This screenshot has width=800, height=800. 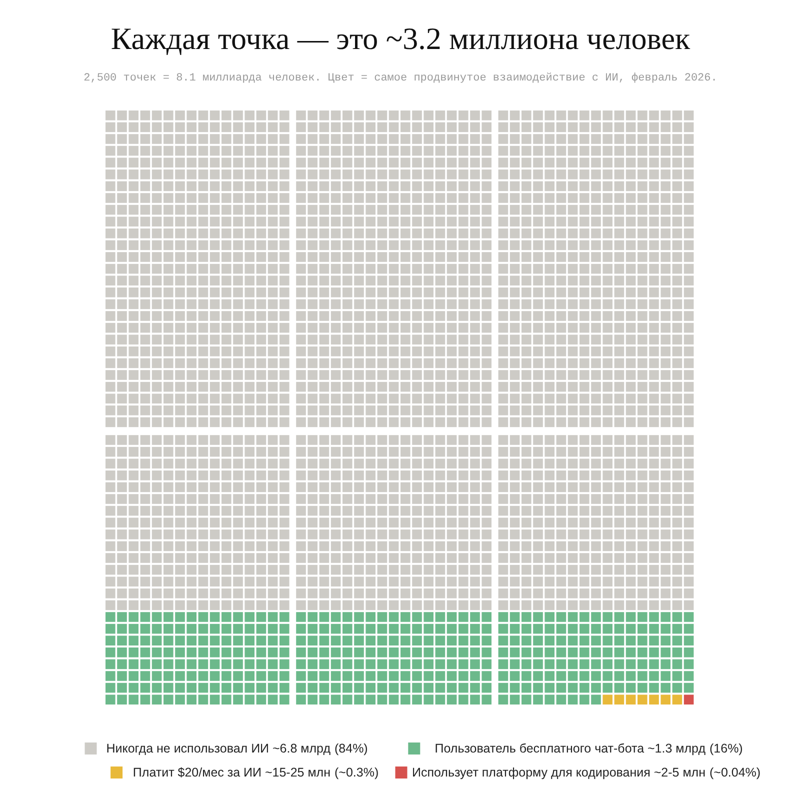 I want to click on category-label: Платит $20/мес за ИИ ~15-25 млн, so click(x=231, y=773).